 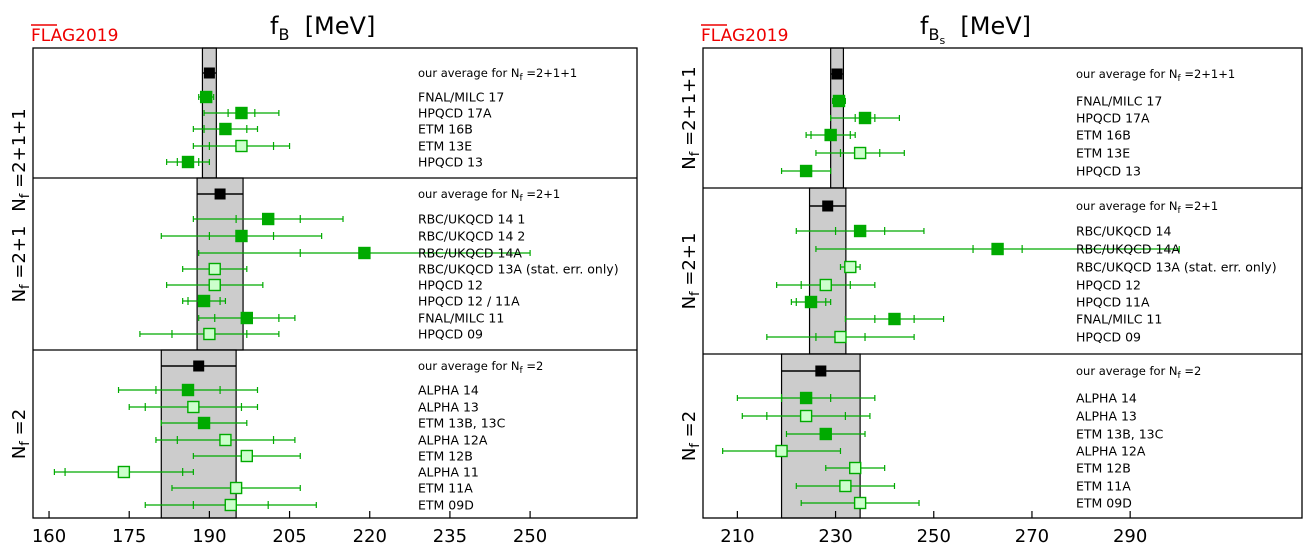 What do you see at coordinates (351, 318) in the screenshot?
I see `data-point: FNAL/MILC 11` at bounding box center [351, 318].